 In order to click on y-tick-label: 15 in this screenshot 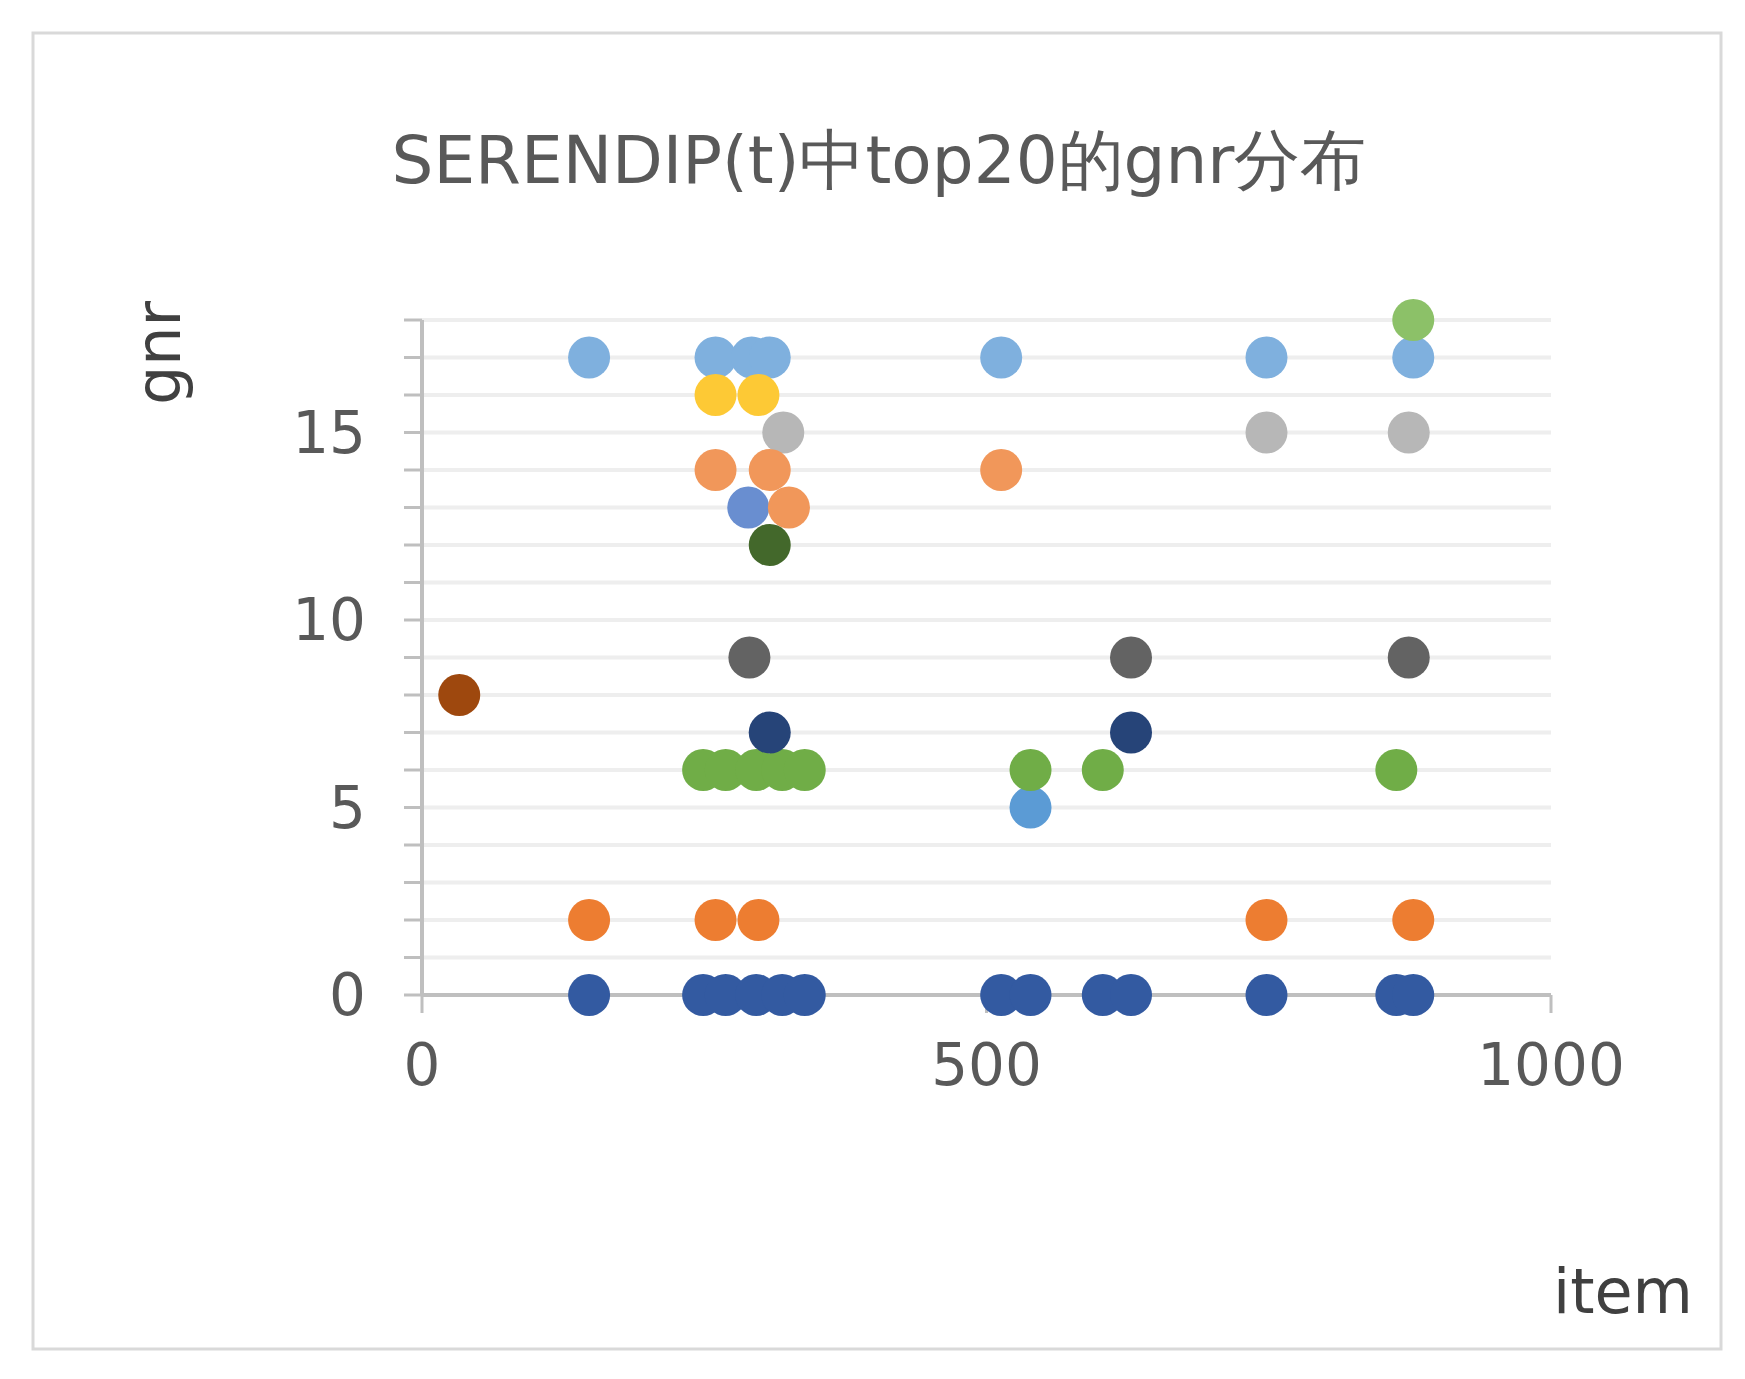, I will do `click(329, 432)`.